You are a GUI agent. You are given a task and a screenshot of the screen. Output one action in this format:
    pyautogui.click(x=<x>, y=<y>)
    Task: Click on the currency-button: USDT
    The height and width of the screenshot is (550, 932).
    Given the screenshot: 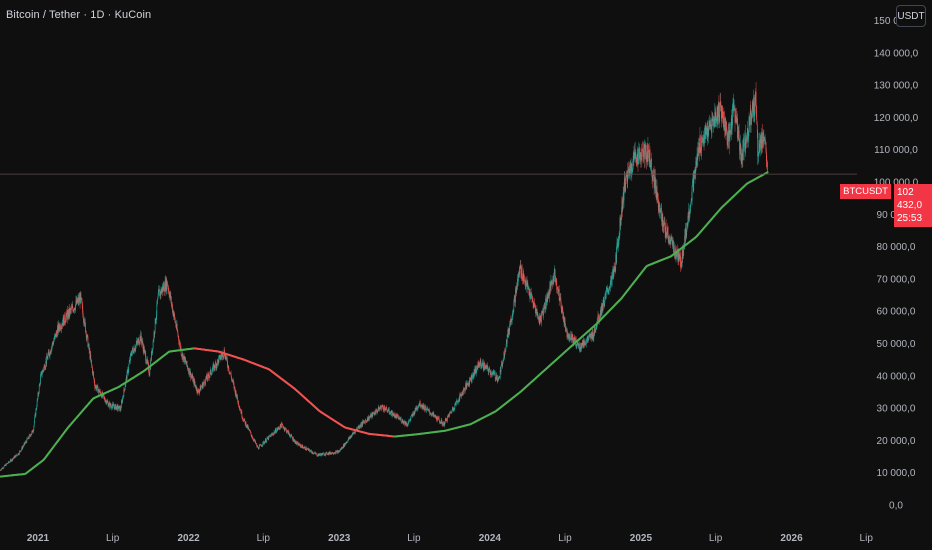 What is the action you would take?
    pyautogui.click(x=911, y=16)
    